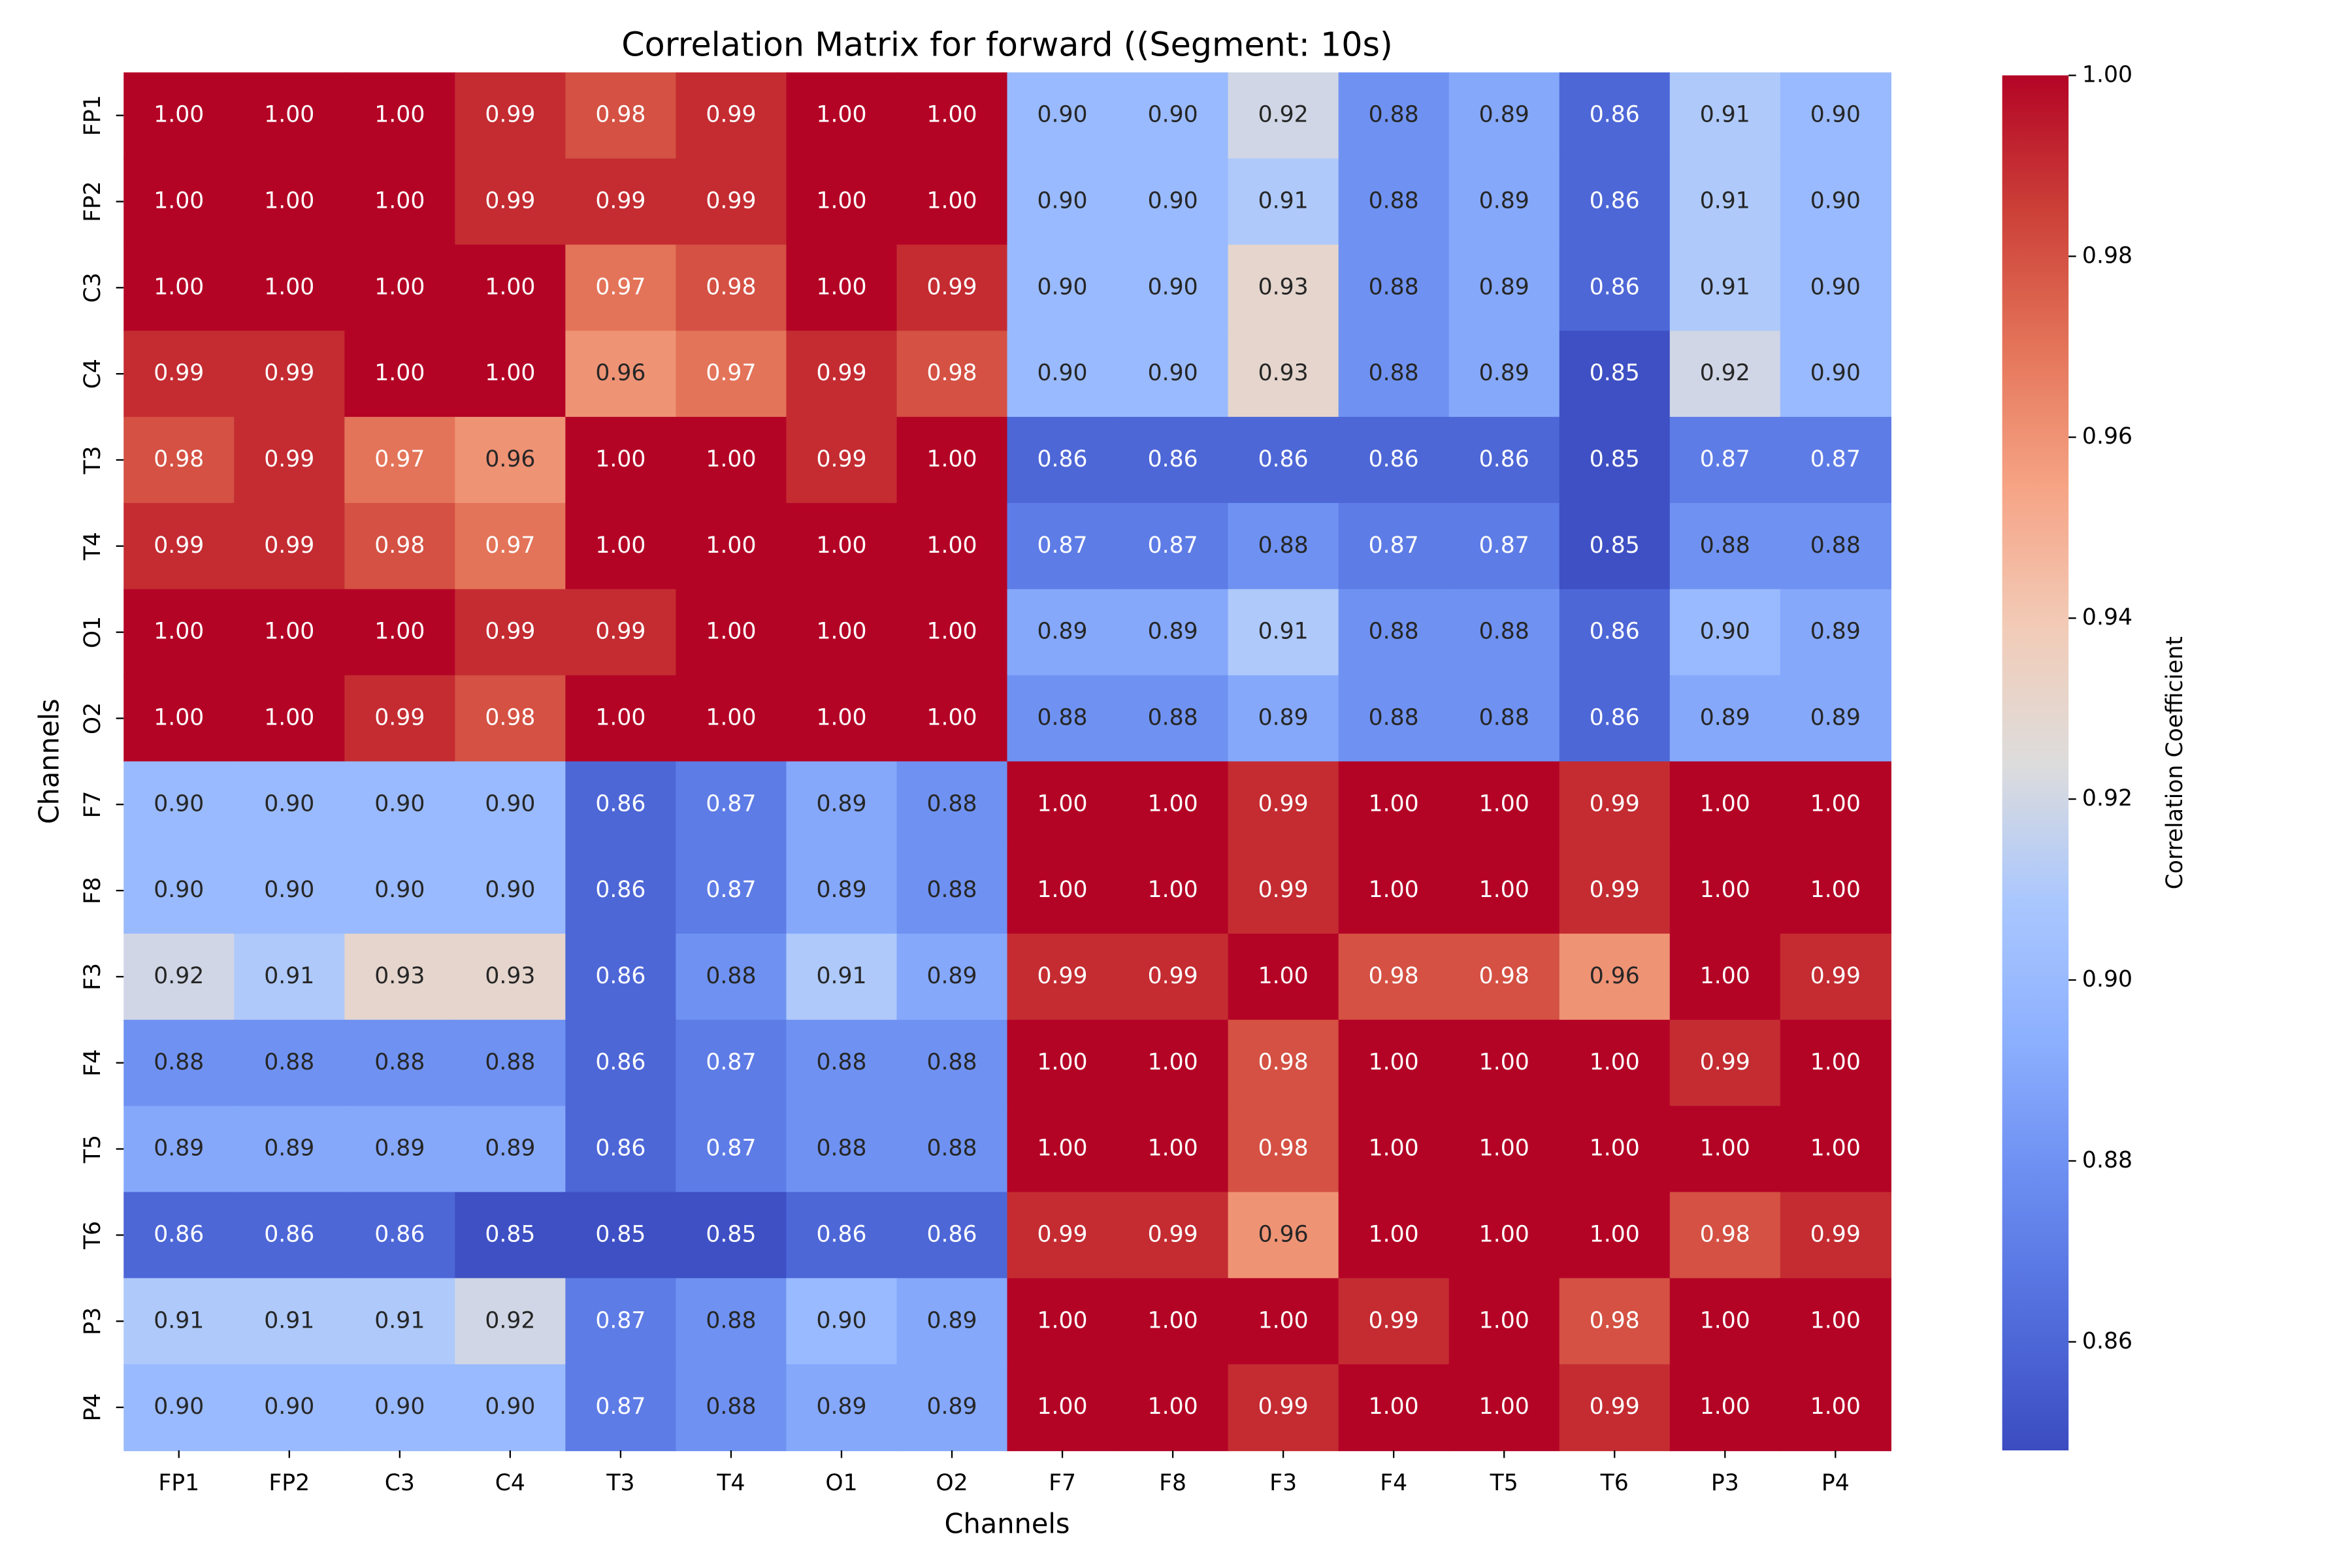 The width and height of the screenshot is (2352, 1568). I want to click on colorbar-tick-label: 0.90, so click(2107, 979).